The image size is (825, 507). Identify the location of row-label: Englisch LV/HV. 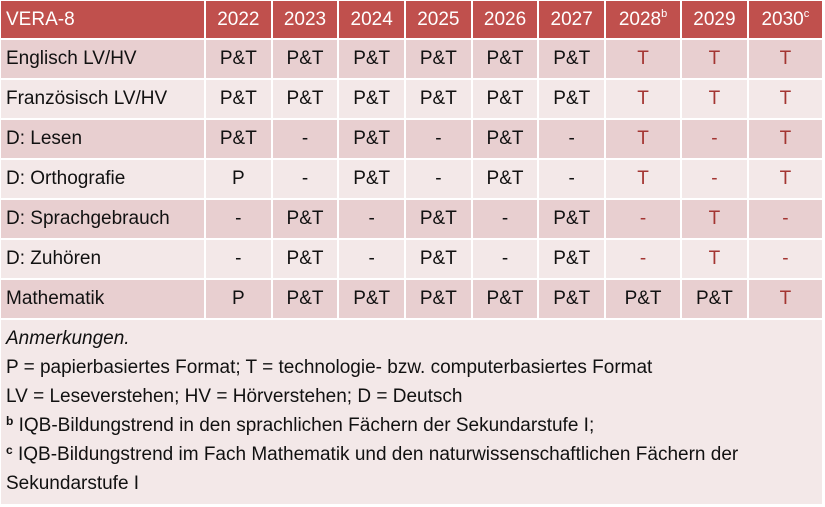
(102, 59).